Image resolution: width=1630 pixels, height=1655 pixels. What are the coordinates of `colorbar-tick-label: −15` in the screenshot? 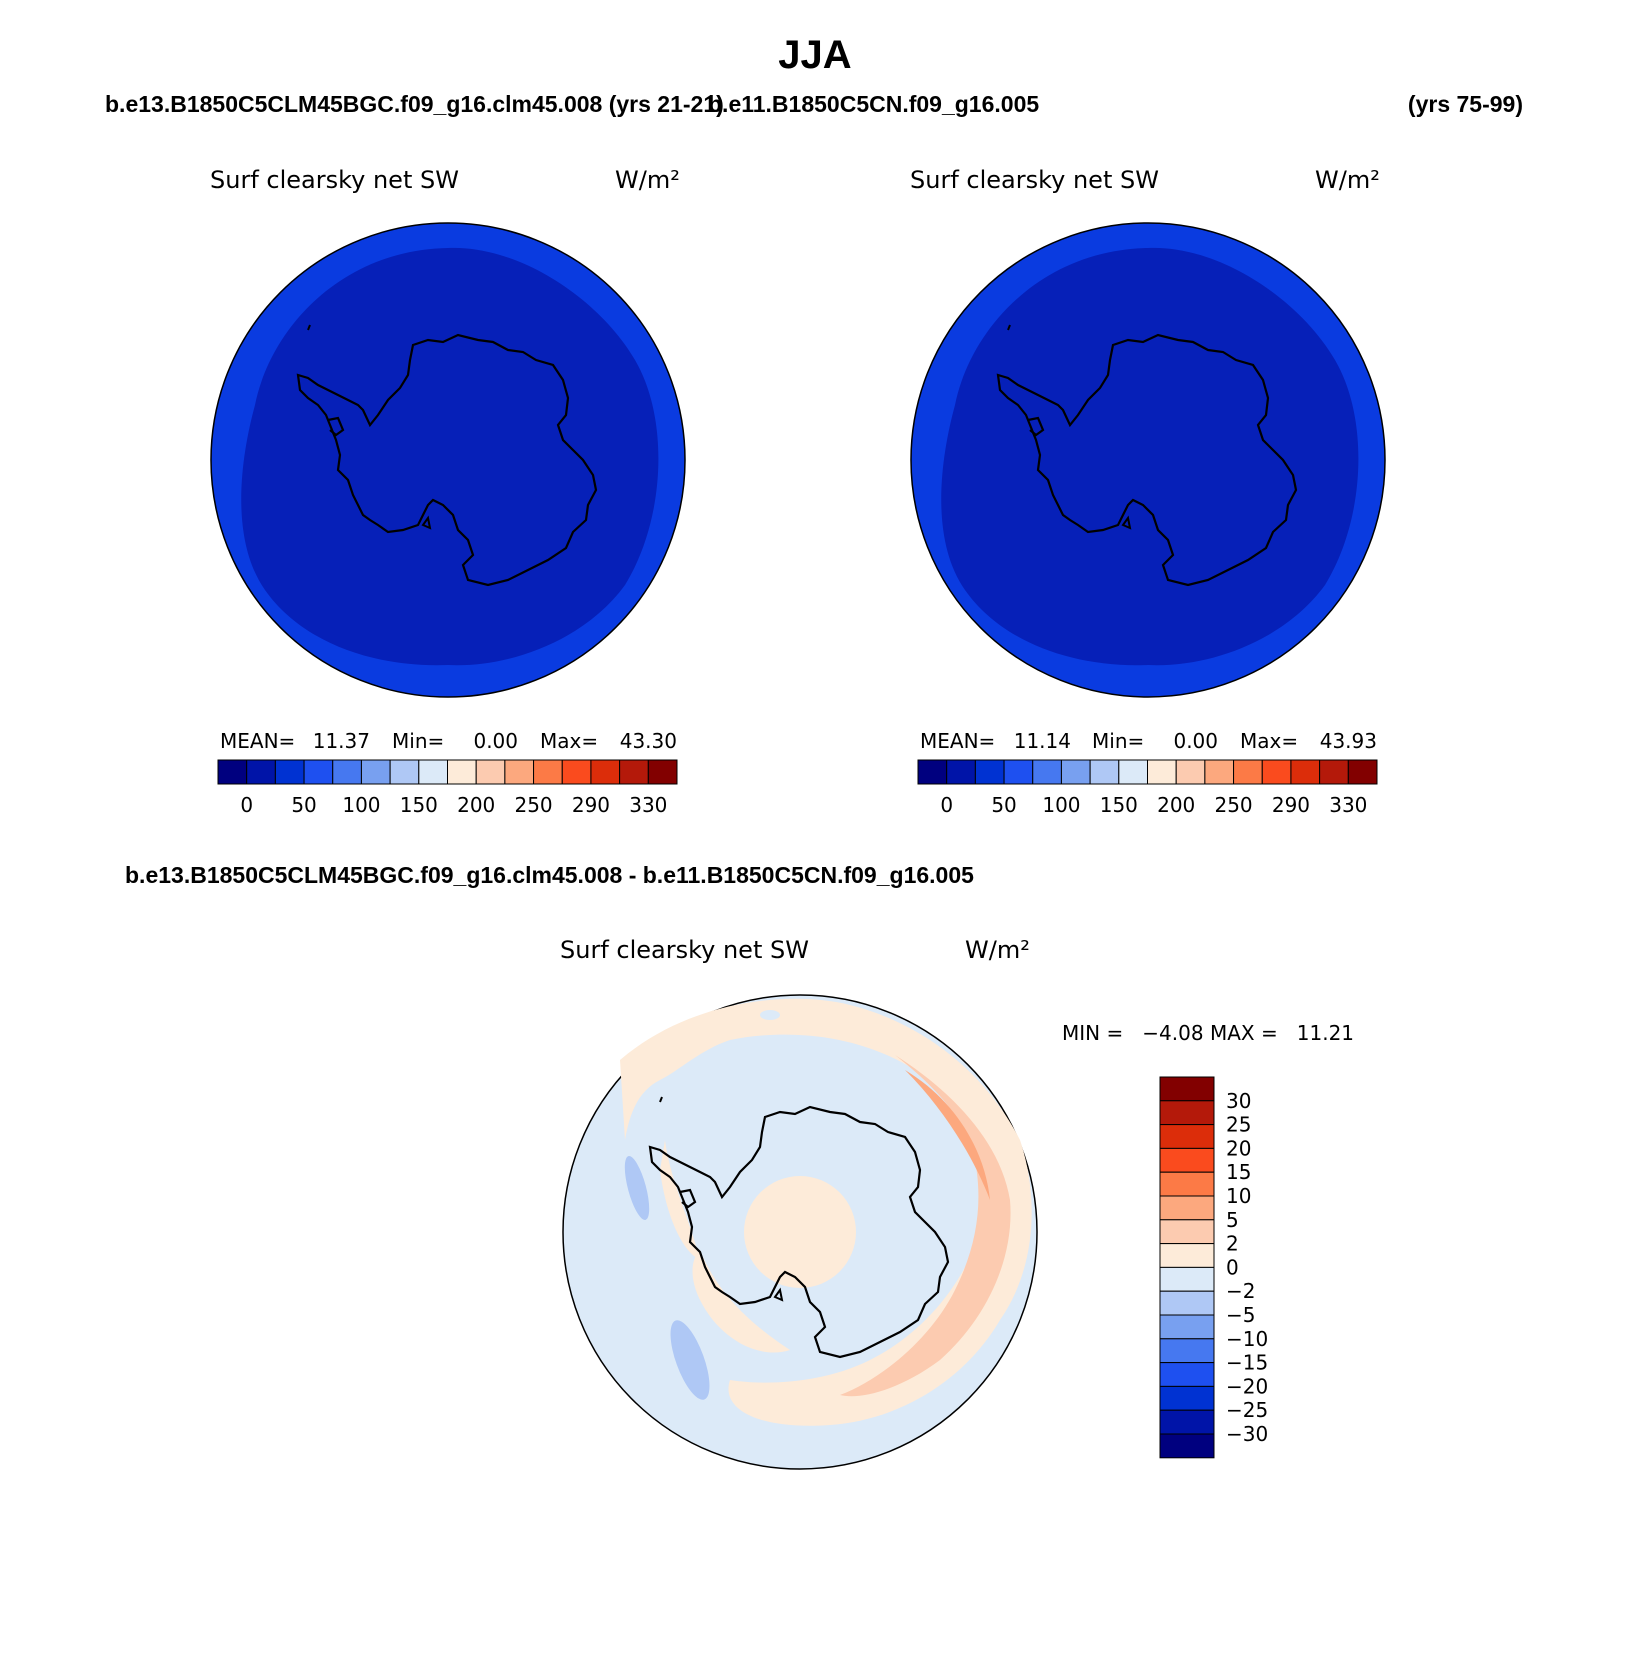 It's located at (1247, 1363).